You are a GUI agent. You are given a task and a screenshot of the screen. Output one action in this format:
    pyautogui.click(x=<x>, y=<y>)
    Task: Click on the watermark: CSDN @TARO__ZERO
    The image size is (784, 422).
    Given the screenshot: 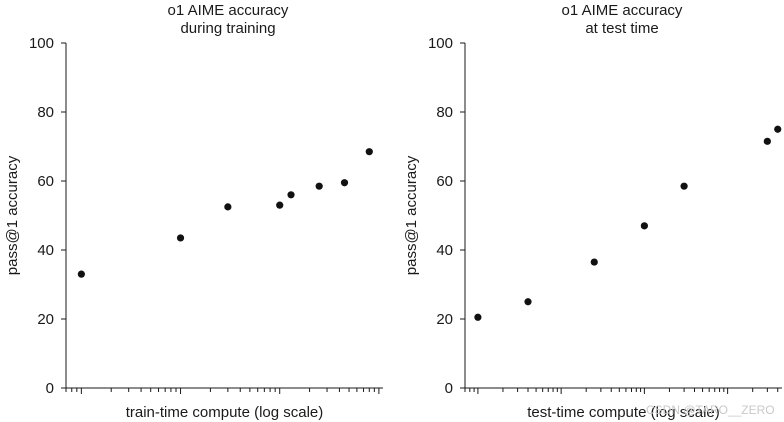 What is the action you would take?
    pyautogui.click(x=710, y=410)
    